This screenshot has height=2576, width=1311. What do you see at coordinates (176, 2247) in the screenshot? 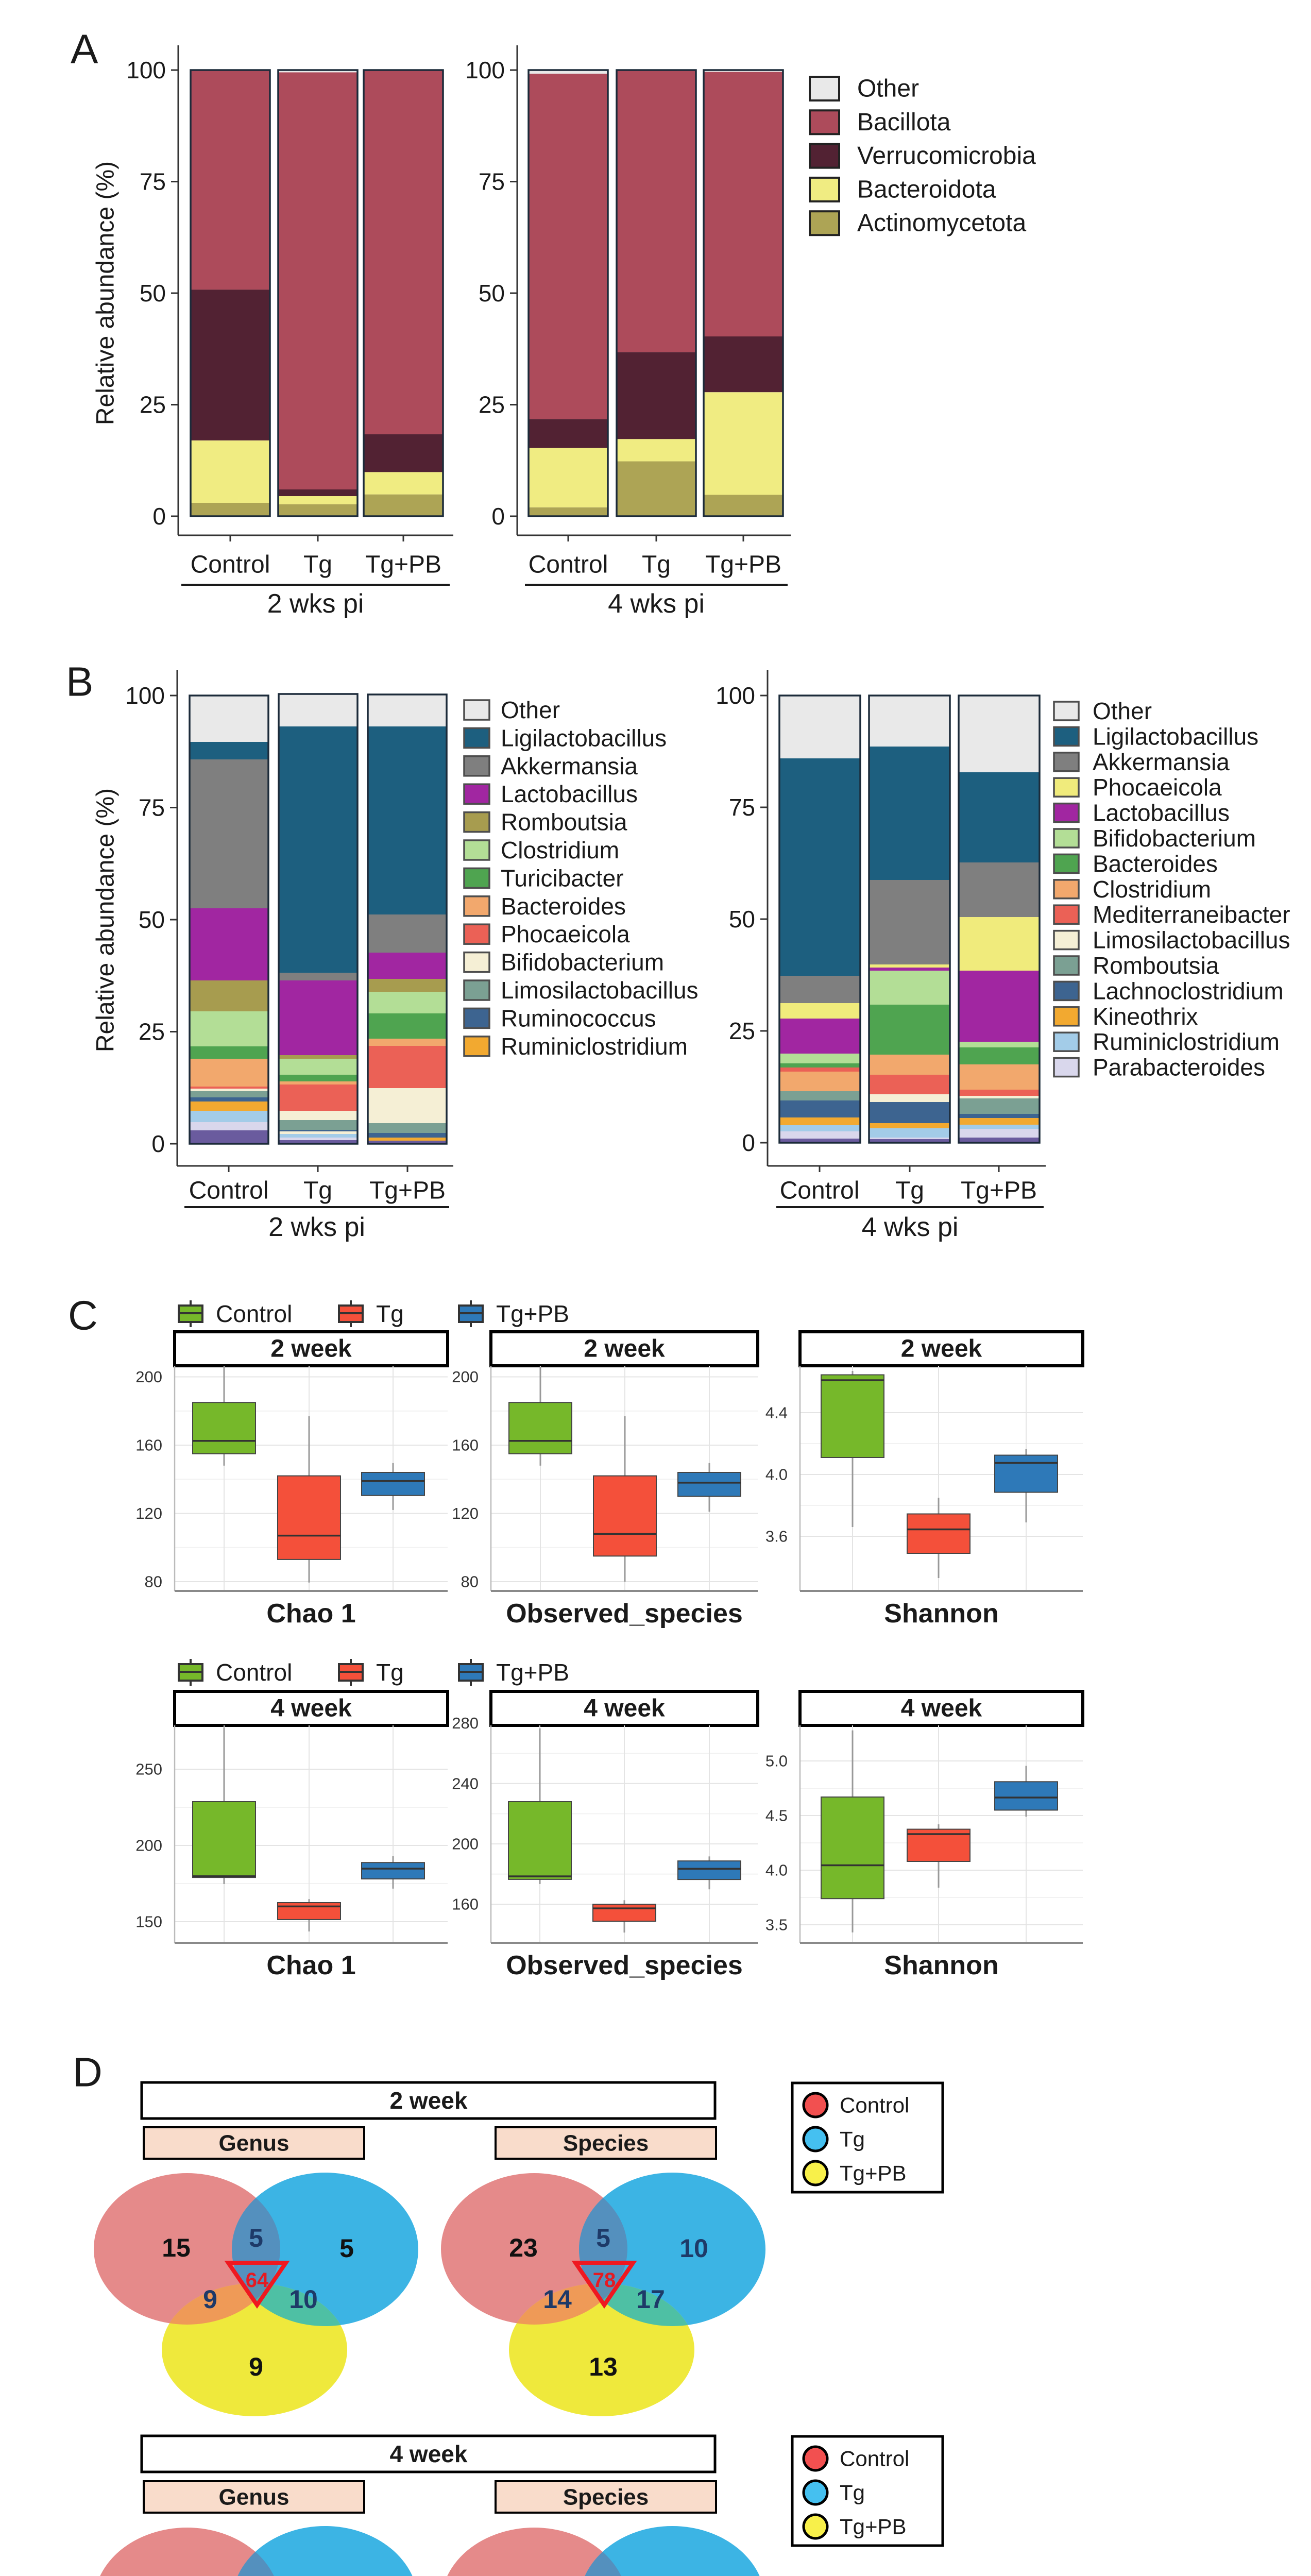
I see `svg-text: 15` at bounding box center [176, 2247].